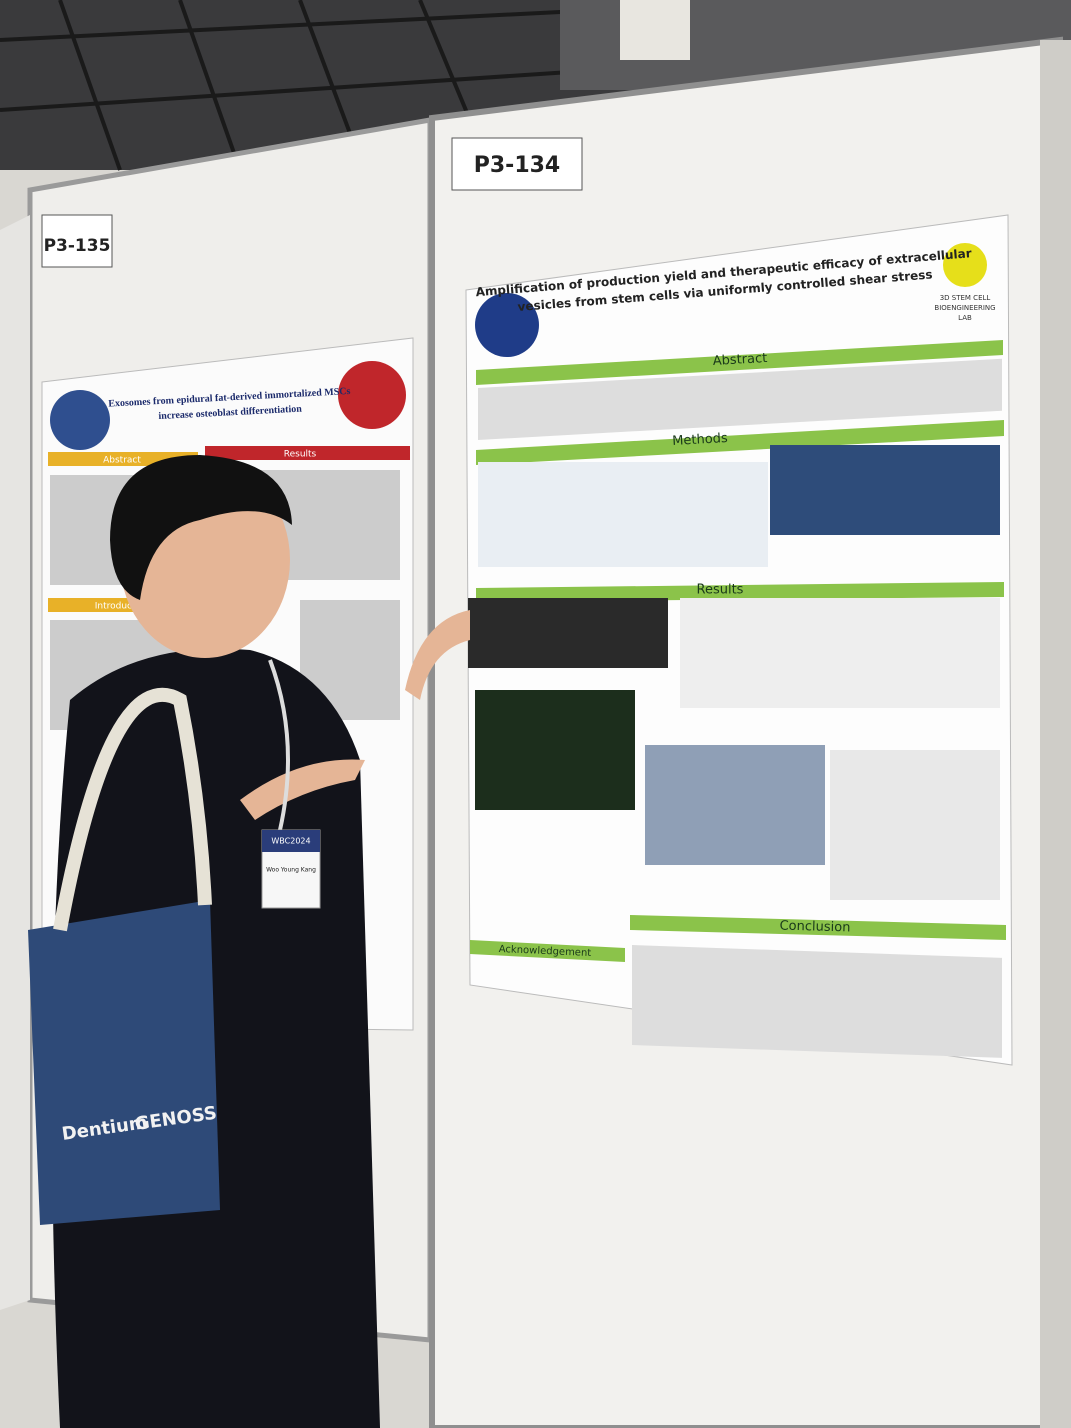  What do you see at coordinates (132, 809) in the screenshot?
I see `bag-strap` at bounding box center [132, 809].